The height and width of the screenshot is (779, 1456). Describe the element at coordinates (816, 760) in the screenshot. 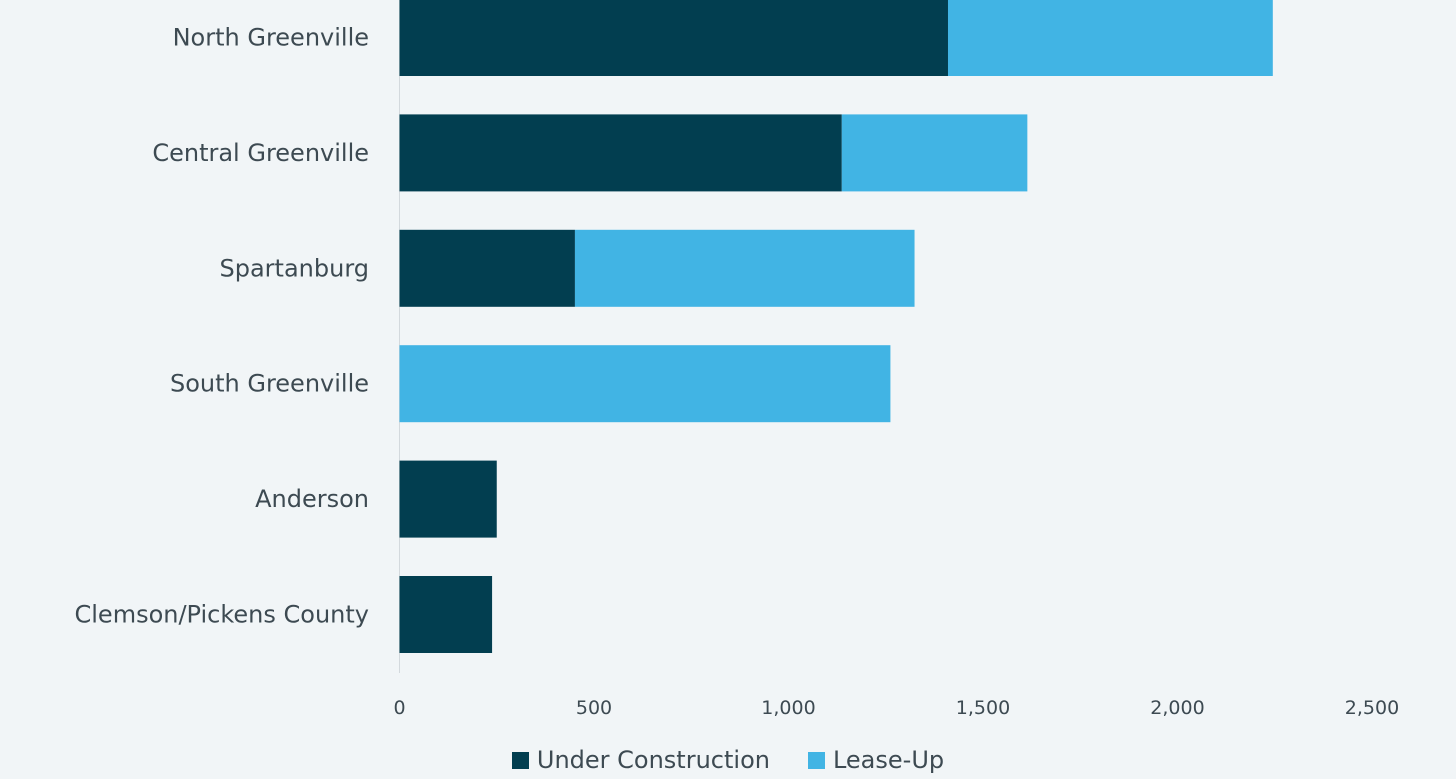

I see `legend-swatch-lease-up` at that location.